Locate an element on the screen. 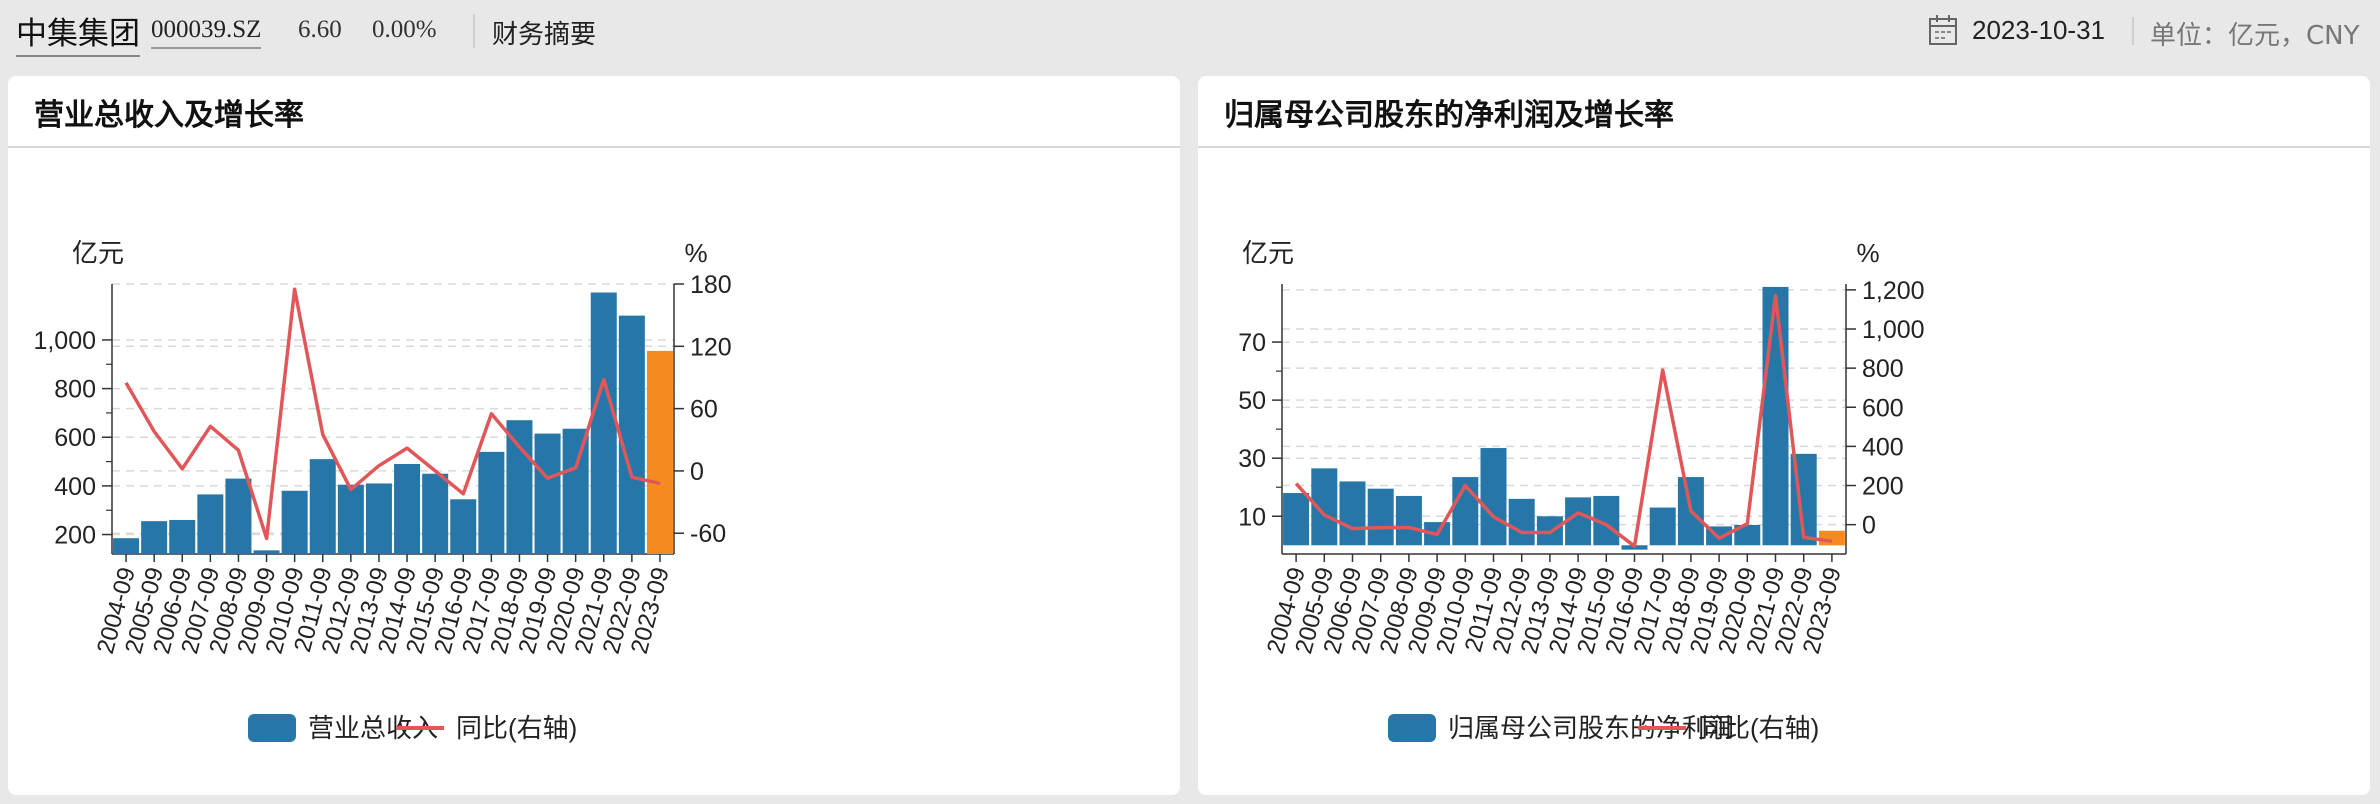  y-tick-label: 400 is located at coordinates (75, 487).